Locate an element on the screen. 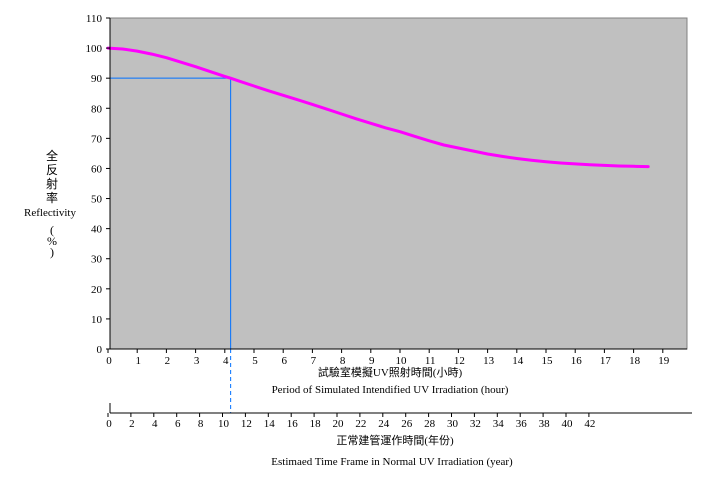  x2-tick-labels: 0 2 4 6 8 10 12 14 16 18 20 22 24 26 28 30 32 34 36 38 40 42 is located at coordinates (350, 424).